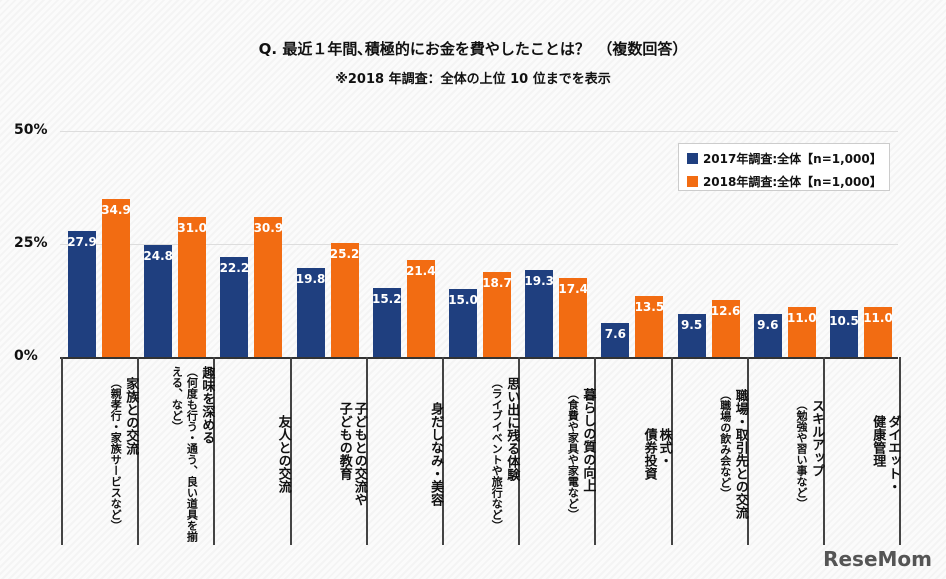  What do you see at coordinates (573, 289) in the screenshot?
I see `data-label: 17.4` at bounding box center [573, 289].